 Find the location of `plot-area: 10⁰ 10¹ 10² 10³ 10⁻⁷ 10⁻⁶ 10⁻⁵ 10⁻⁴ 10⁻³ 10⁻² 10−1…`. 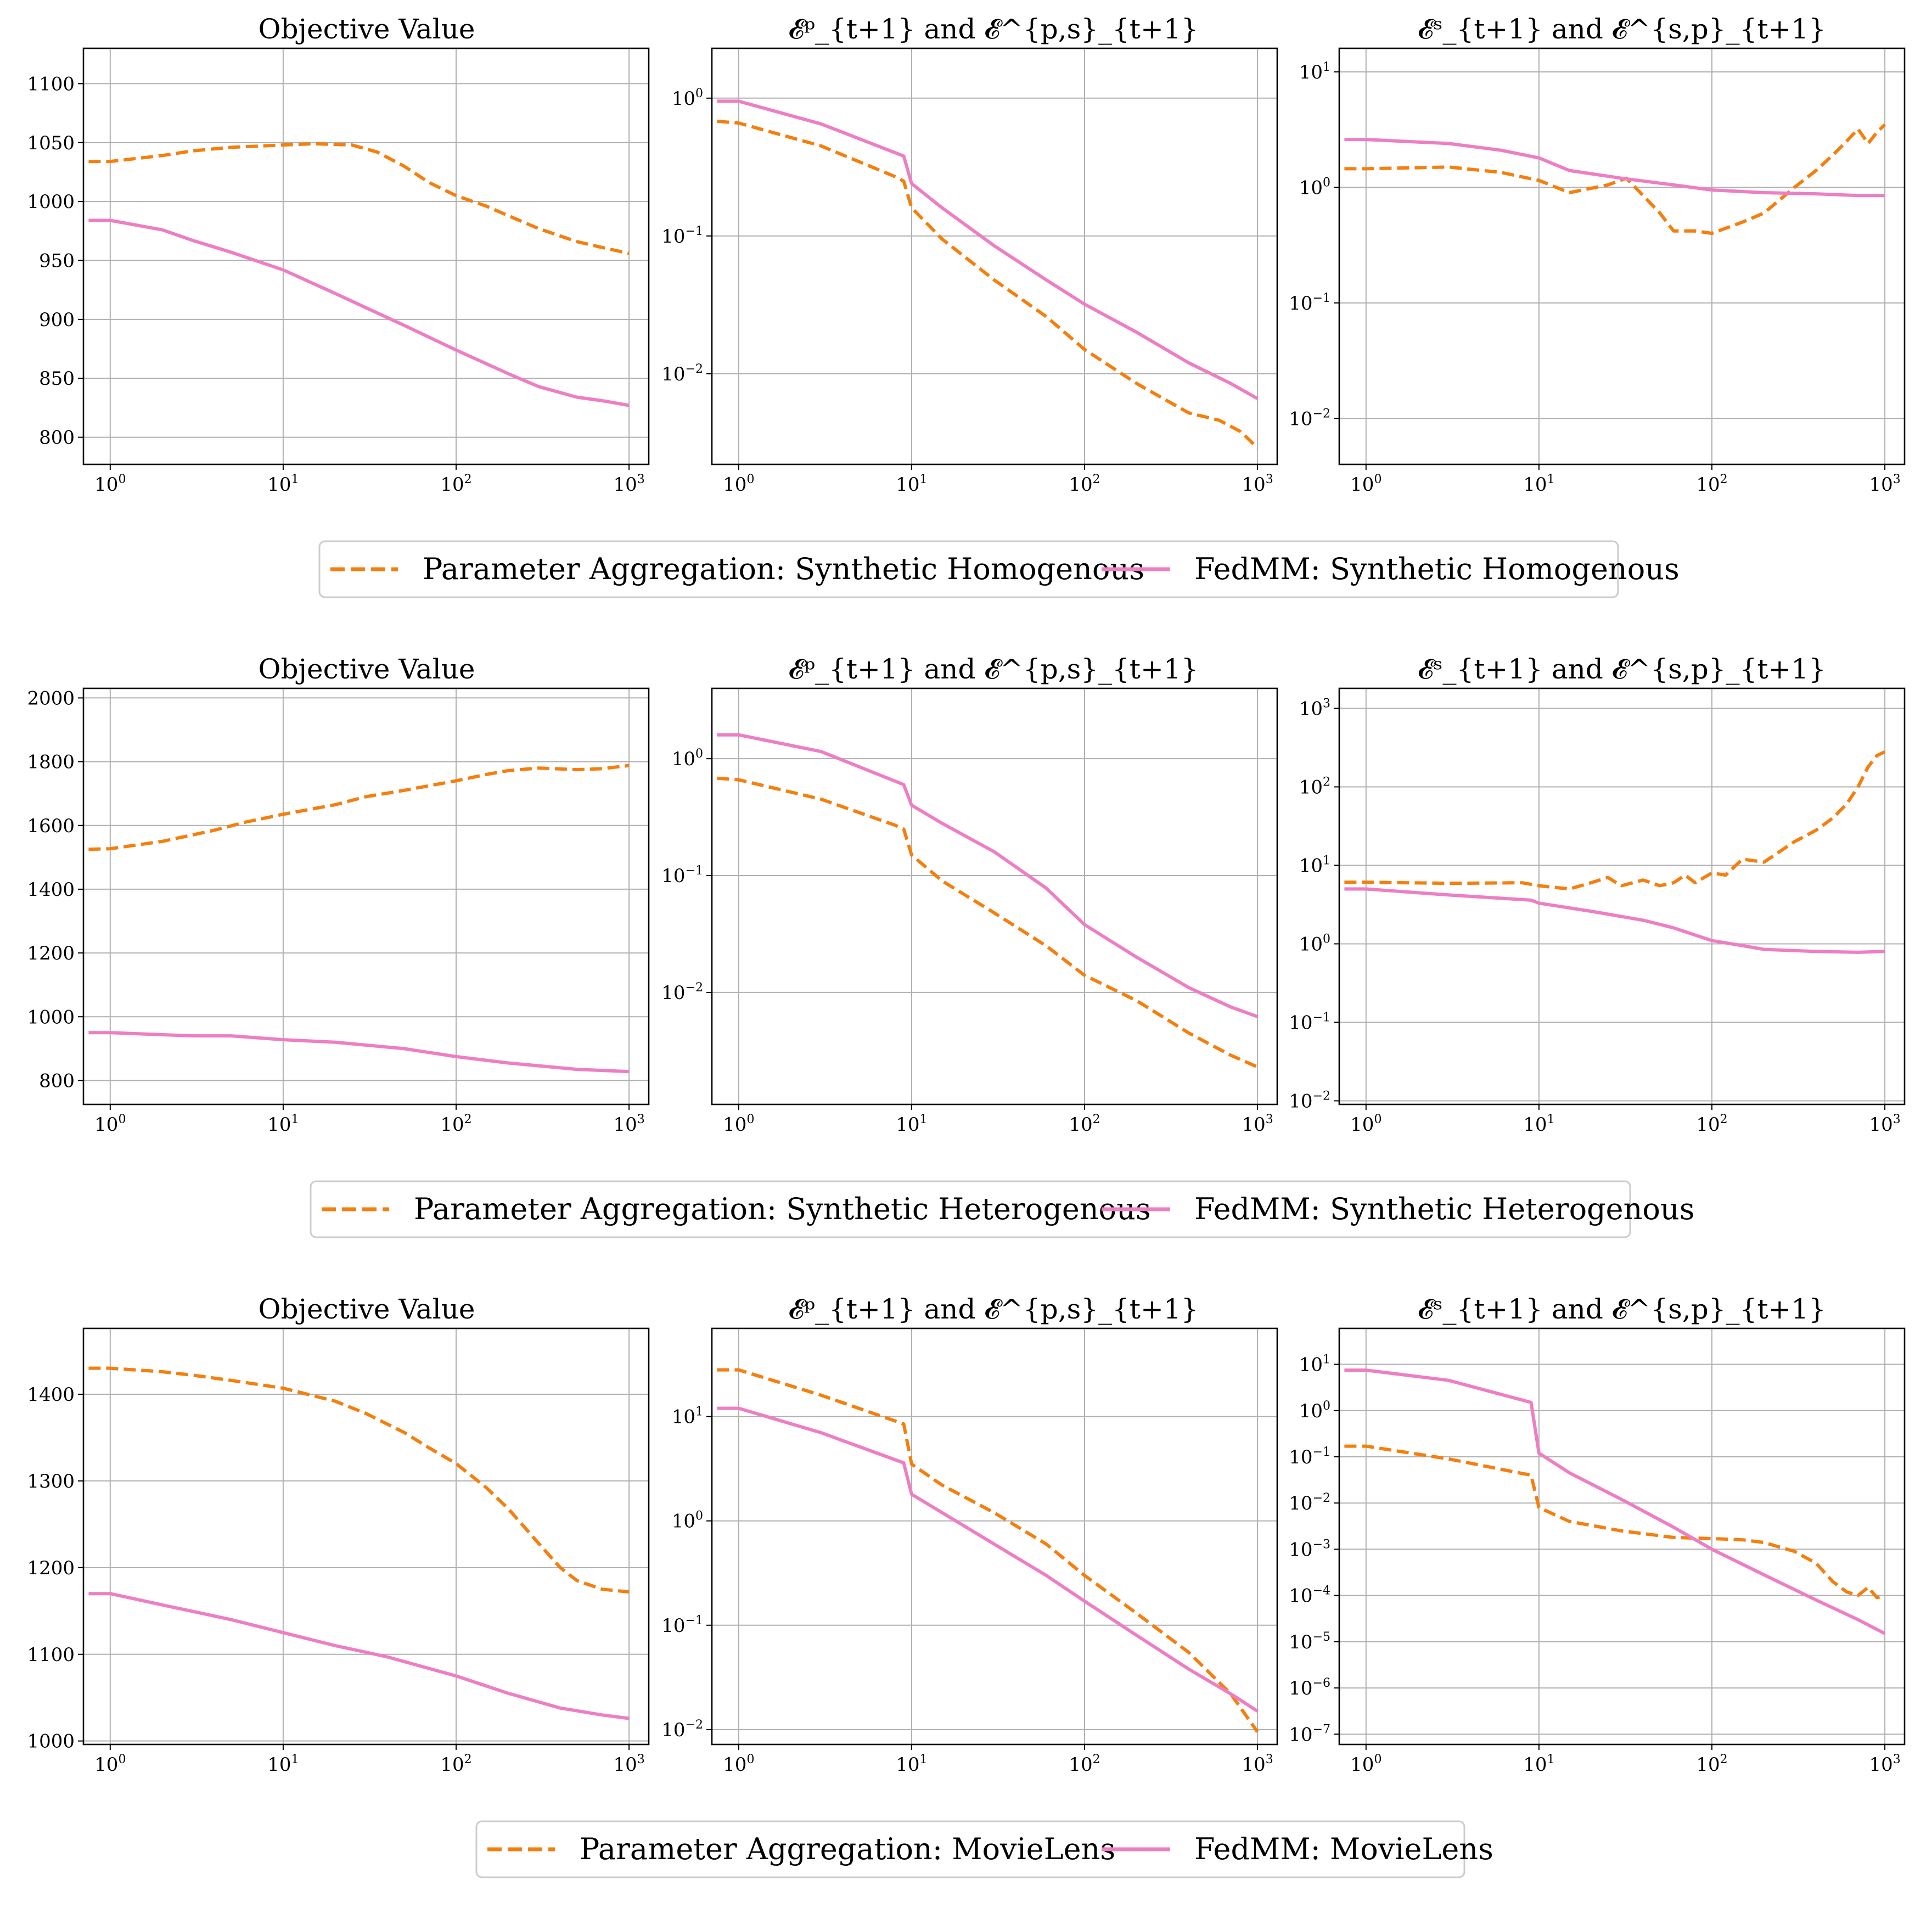

plot-area: 10⁰ 10¹ 10² 10³ 10⁻⁷ 10⁻⁶ 10⁻⁵ 10⁻⁴ 10⁻³ 10⁻² 10−1… is located at coordinates (1597, 1551).